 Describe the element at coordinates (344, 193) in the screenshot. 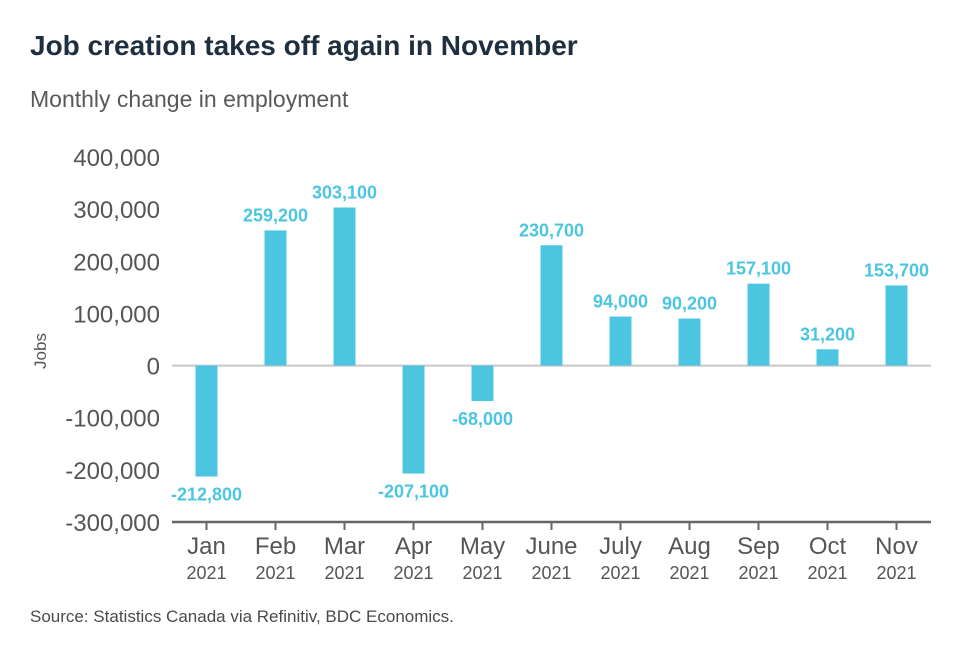

I see `data-label: 303,100` at that location.